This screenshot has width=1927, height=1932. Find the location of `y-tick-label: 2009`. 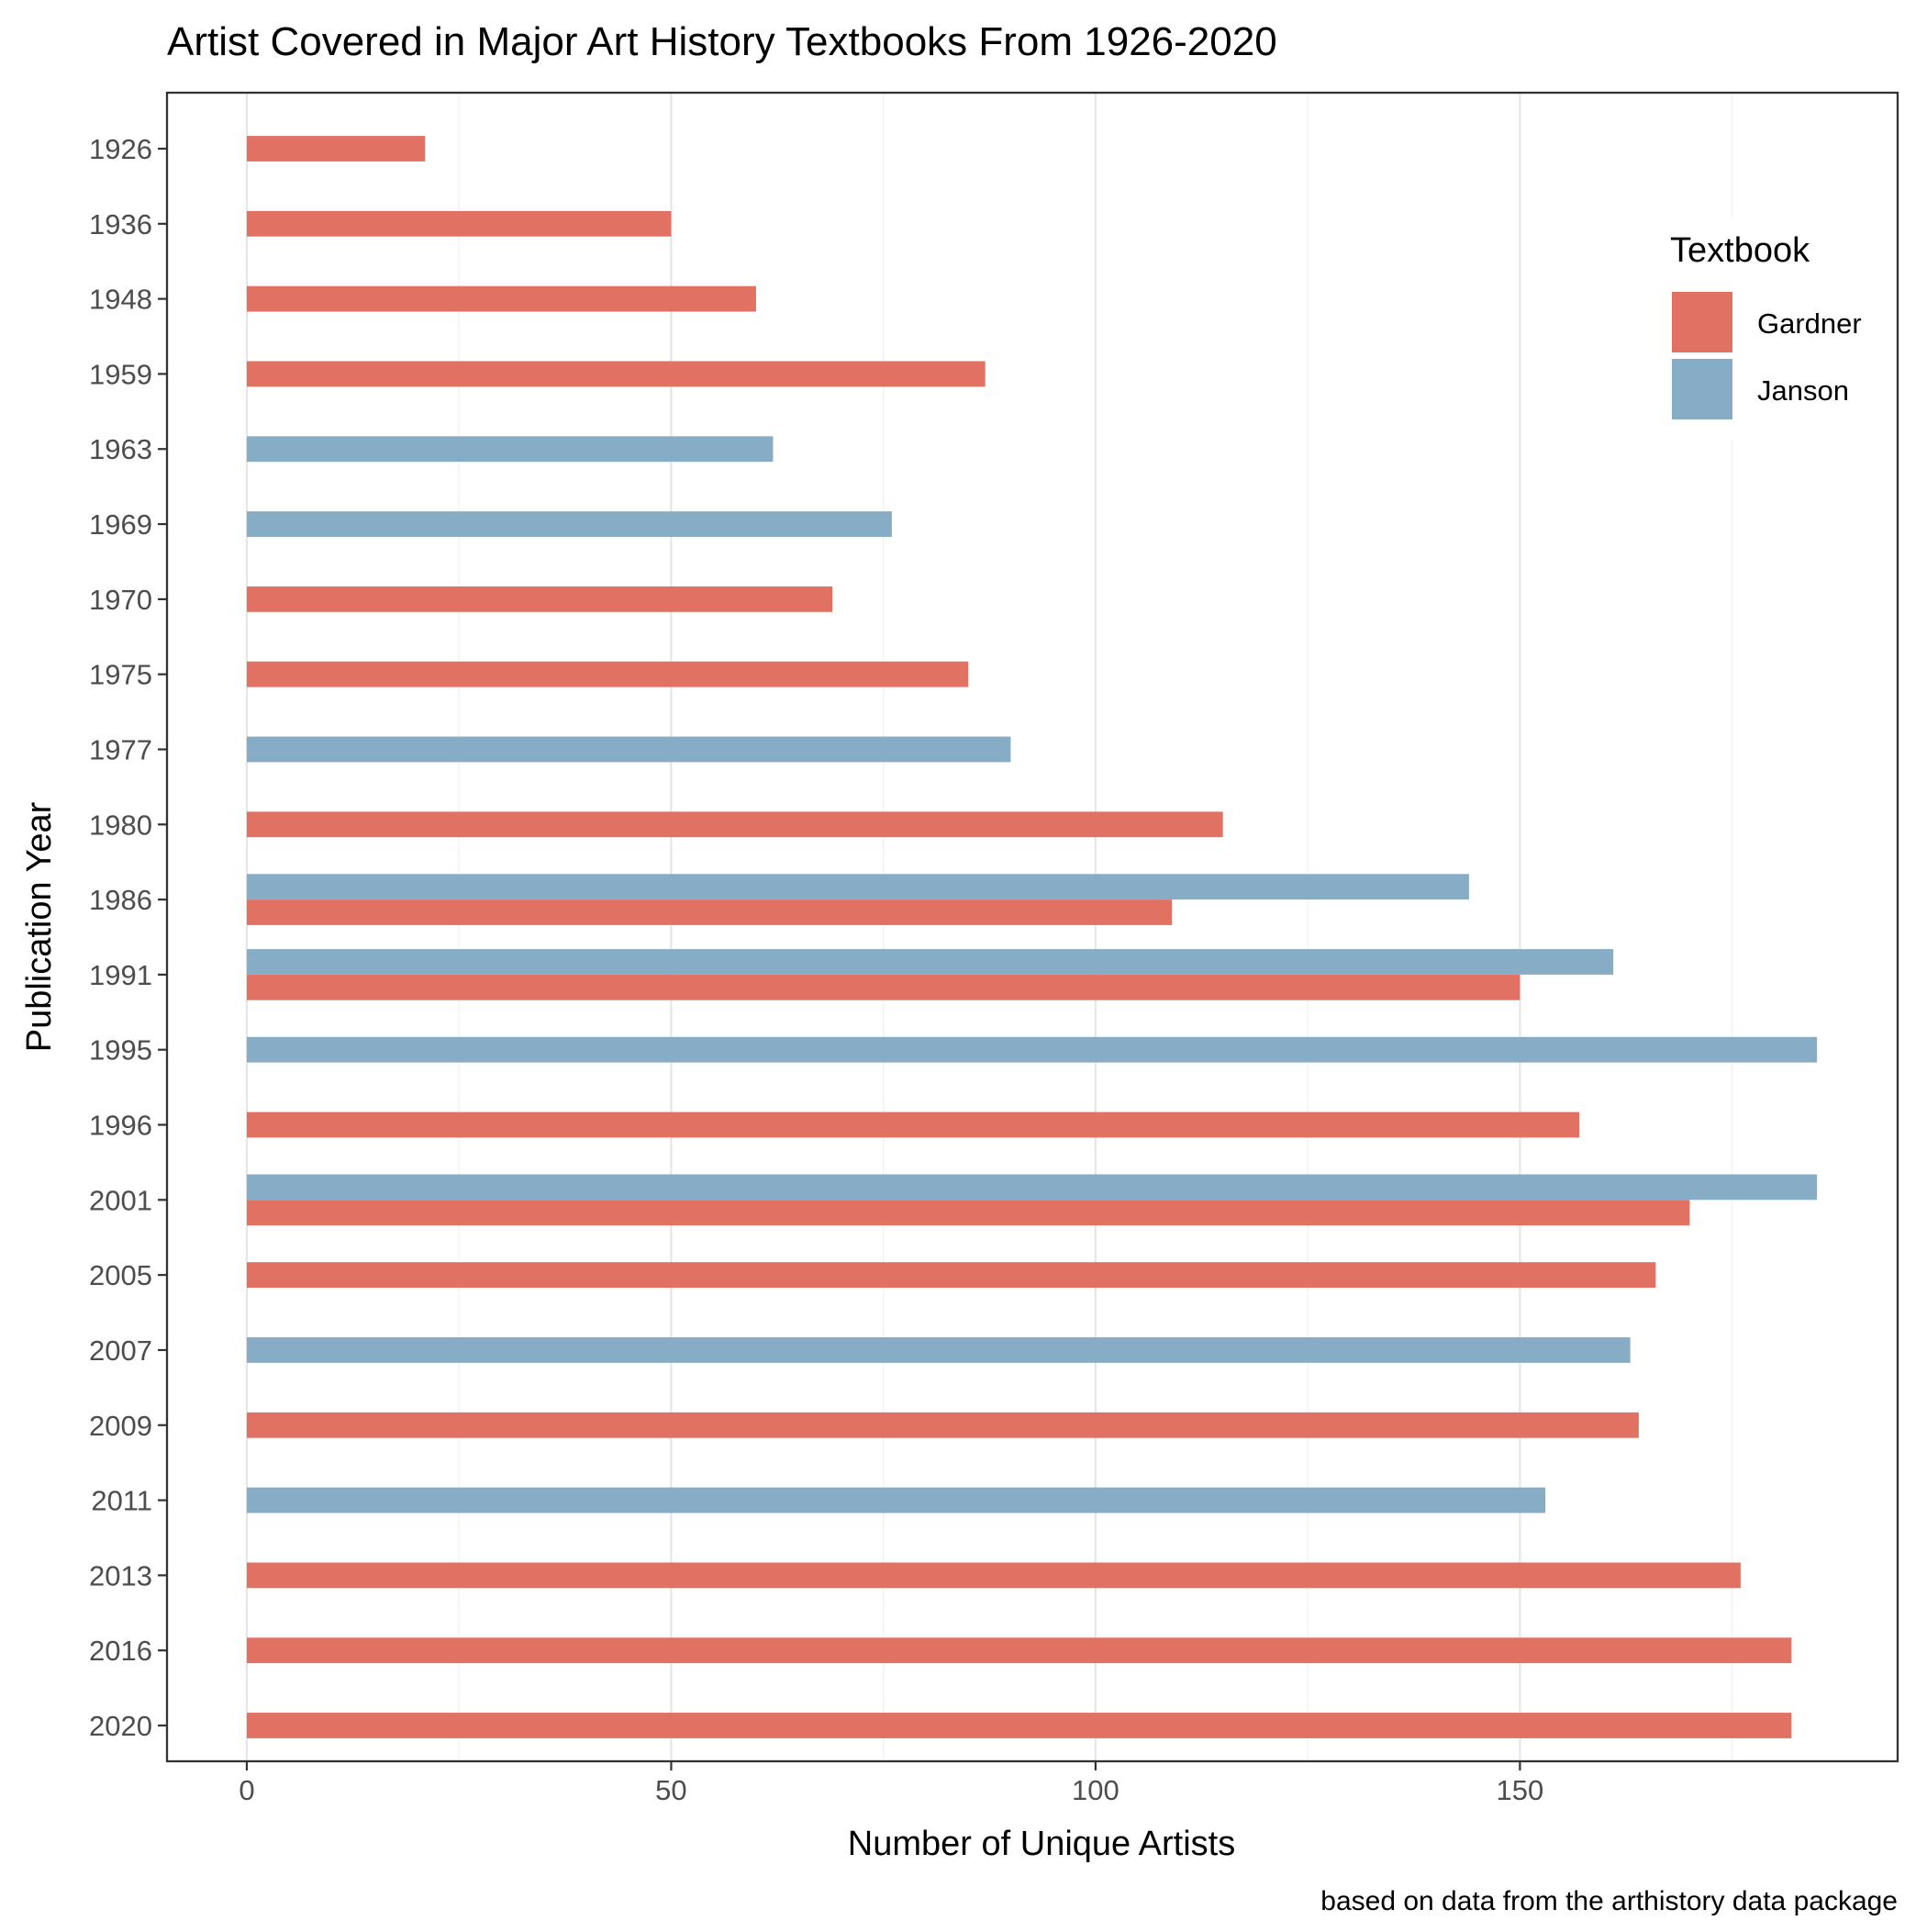

y-tick-label: 2009 is located at coordinates (121, 1426).